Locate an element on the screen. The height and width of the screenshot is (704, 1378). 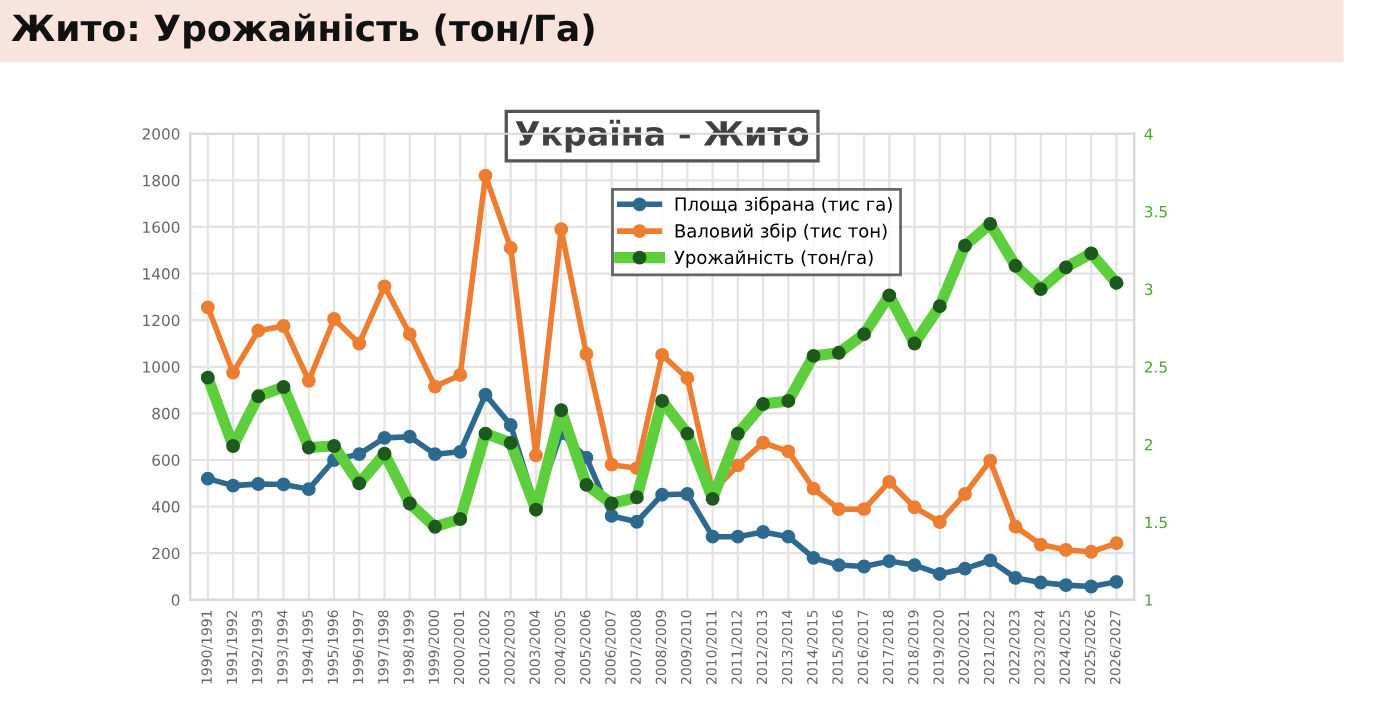
chart-title: Жито: Урожайність (тон/Га) is located at coordinates (302, 31).